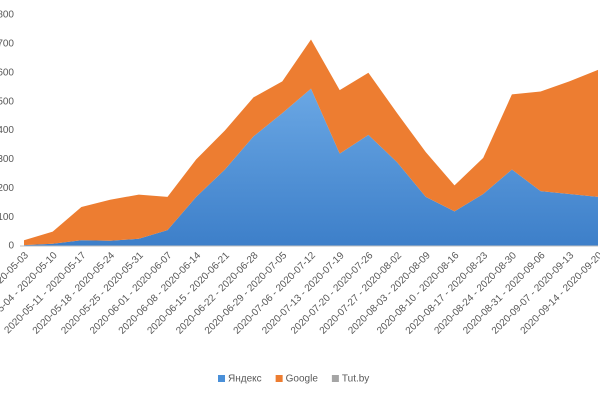 Image resolution: width=600 pixels, height=400 pixels. What do you see at coordinates (7, 44) in the screenshot?
I see `y-tick-label: 700` at bounding box center [7, 44].